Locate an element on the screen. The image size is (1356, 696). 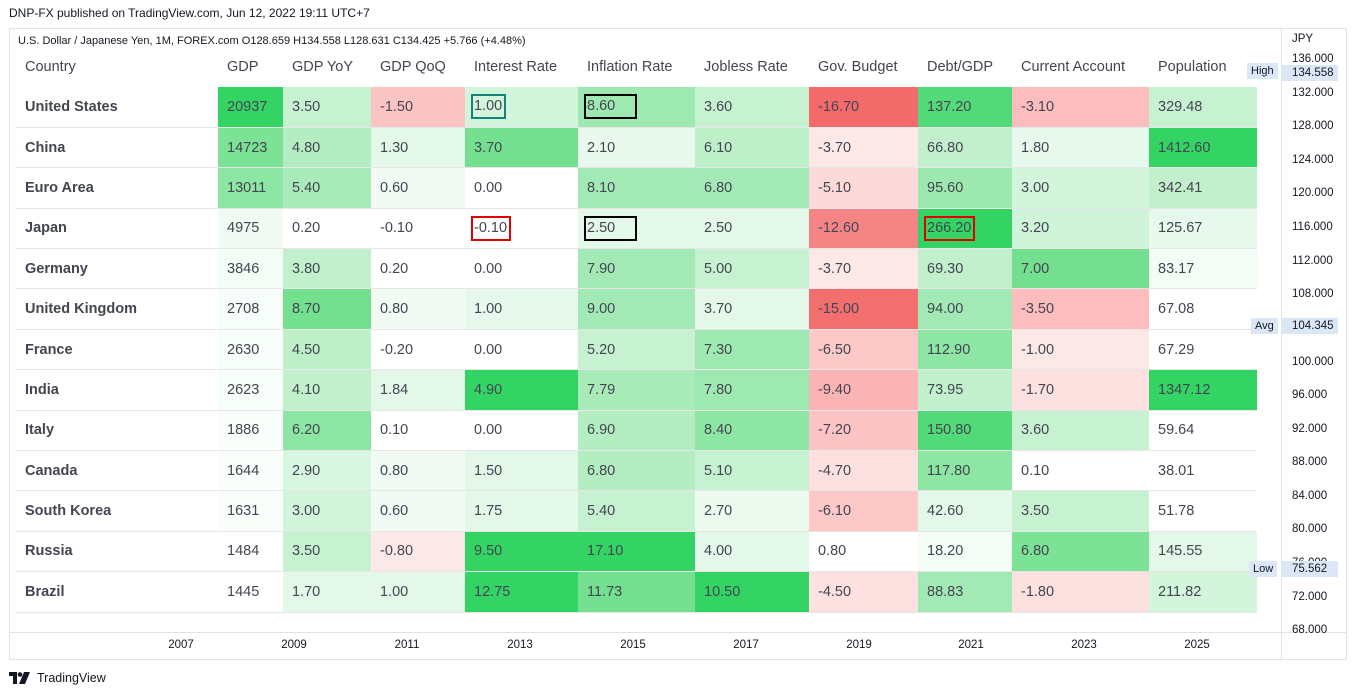
value-cell: 73.95 is located at coordinates (965, 390).